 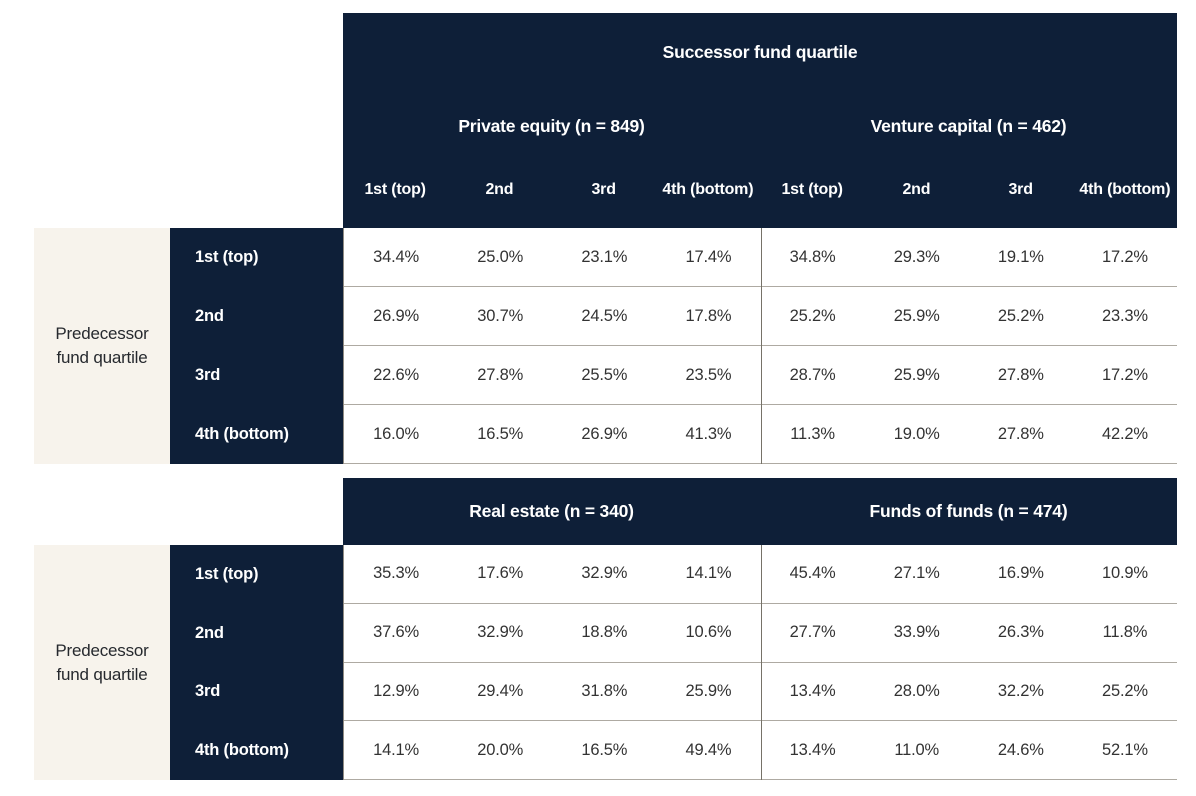 What do you see at coordinates (916, 573) in the screenshot?
I see `data-cell: 27.1%` at bounding box center [916, 573].